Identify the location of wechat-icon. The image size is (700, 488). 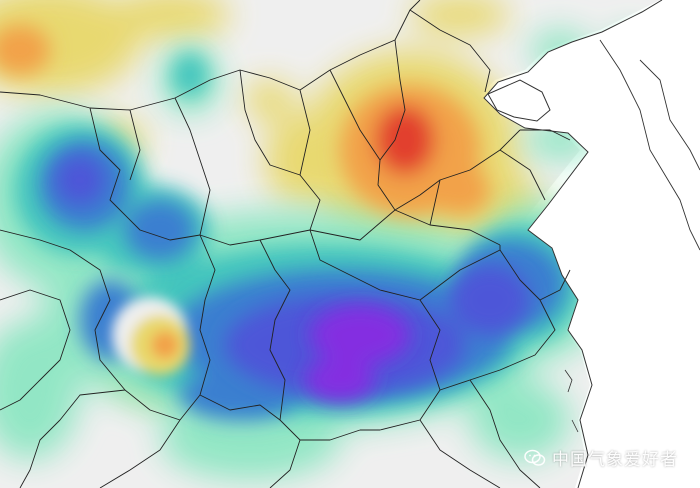
(535, 457).